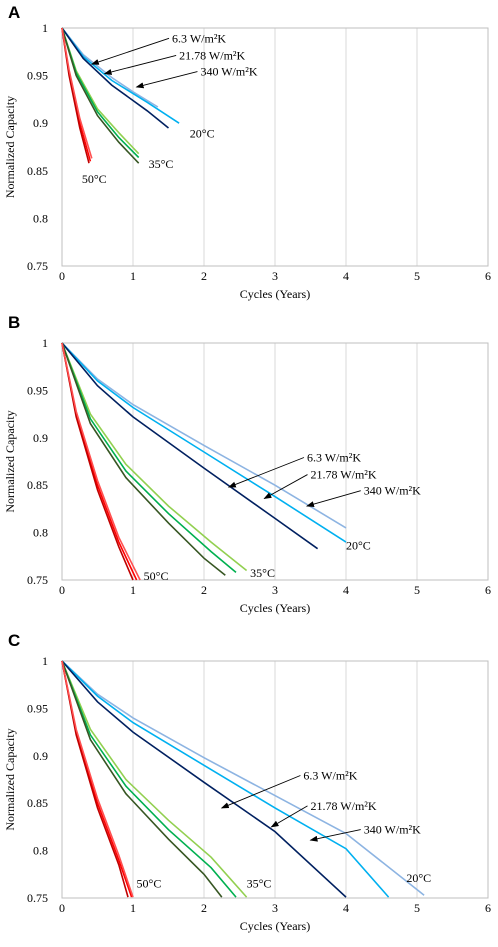 This screenshot has height=947, width=498. I want to click on panel-letter: A, so click(14, 12).